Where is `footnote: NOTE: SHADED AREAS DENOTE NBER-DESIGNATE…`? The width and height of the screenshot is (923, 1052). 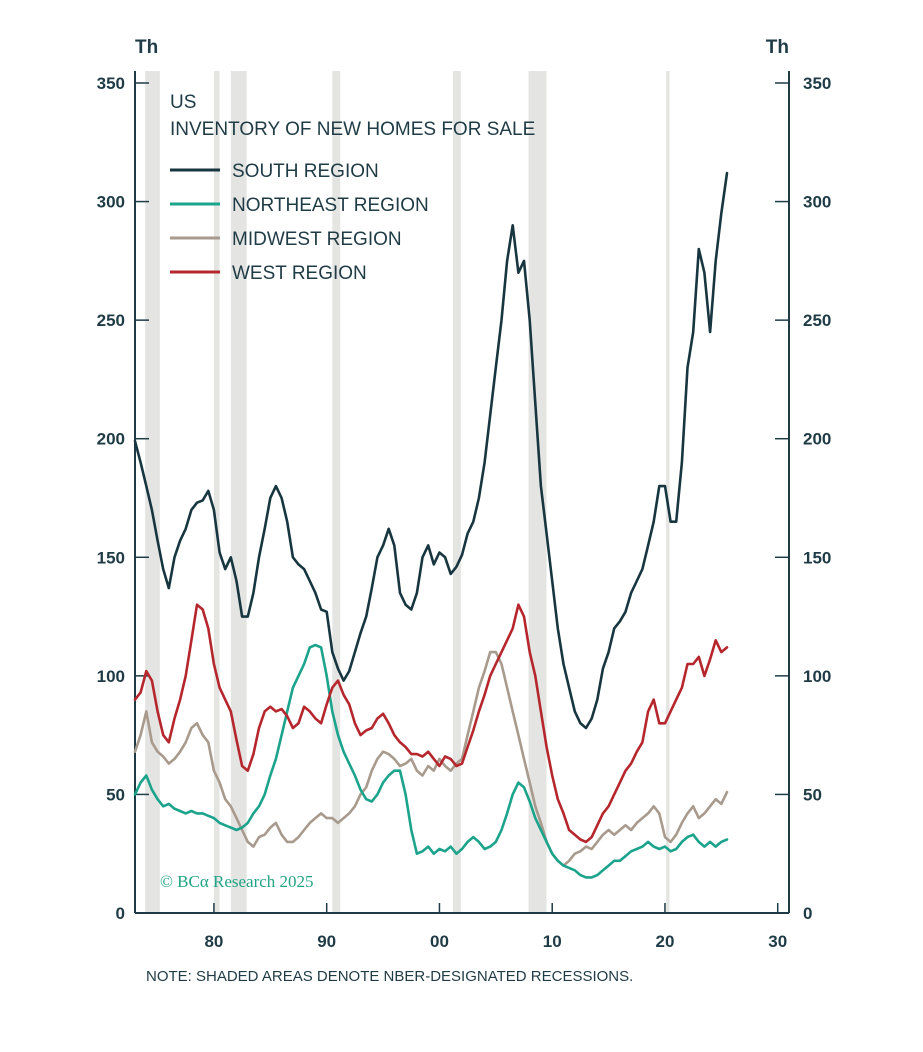 footnote: NOTE: SHADED AREAS DENOTE NBER-DESIGNATE… is located at coordinates (389, 976).